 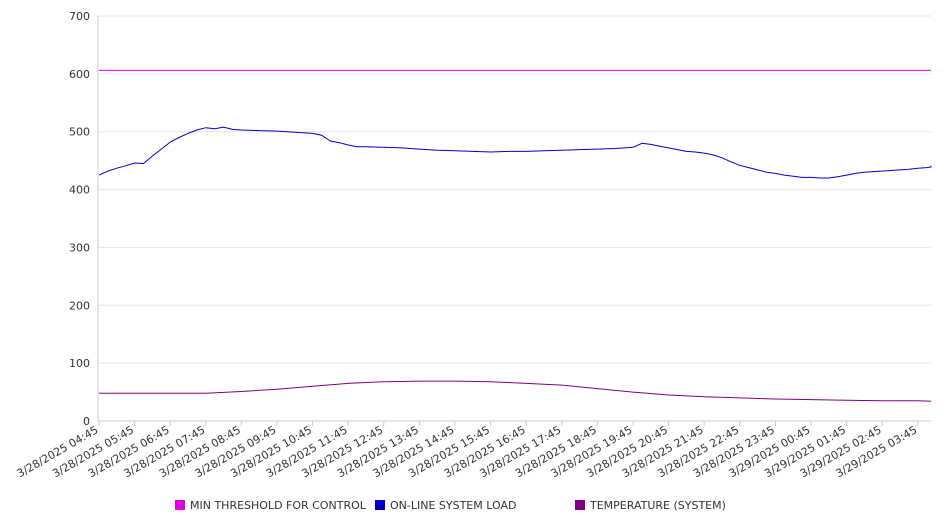 What do you see at coordinates (278, 505) in the screenshot?
I see `legend-label: MIN THRESHOLD FOR CONTROL` at bounding box center [278, 505].